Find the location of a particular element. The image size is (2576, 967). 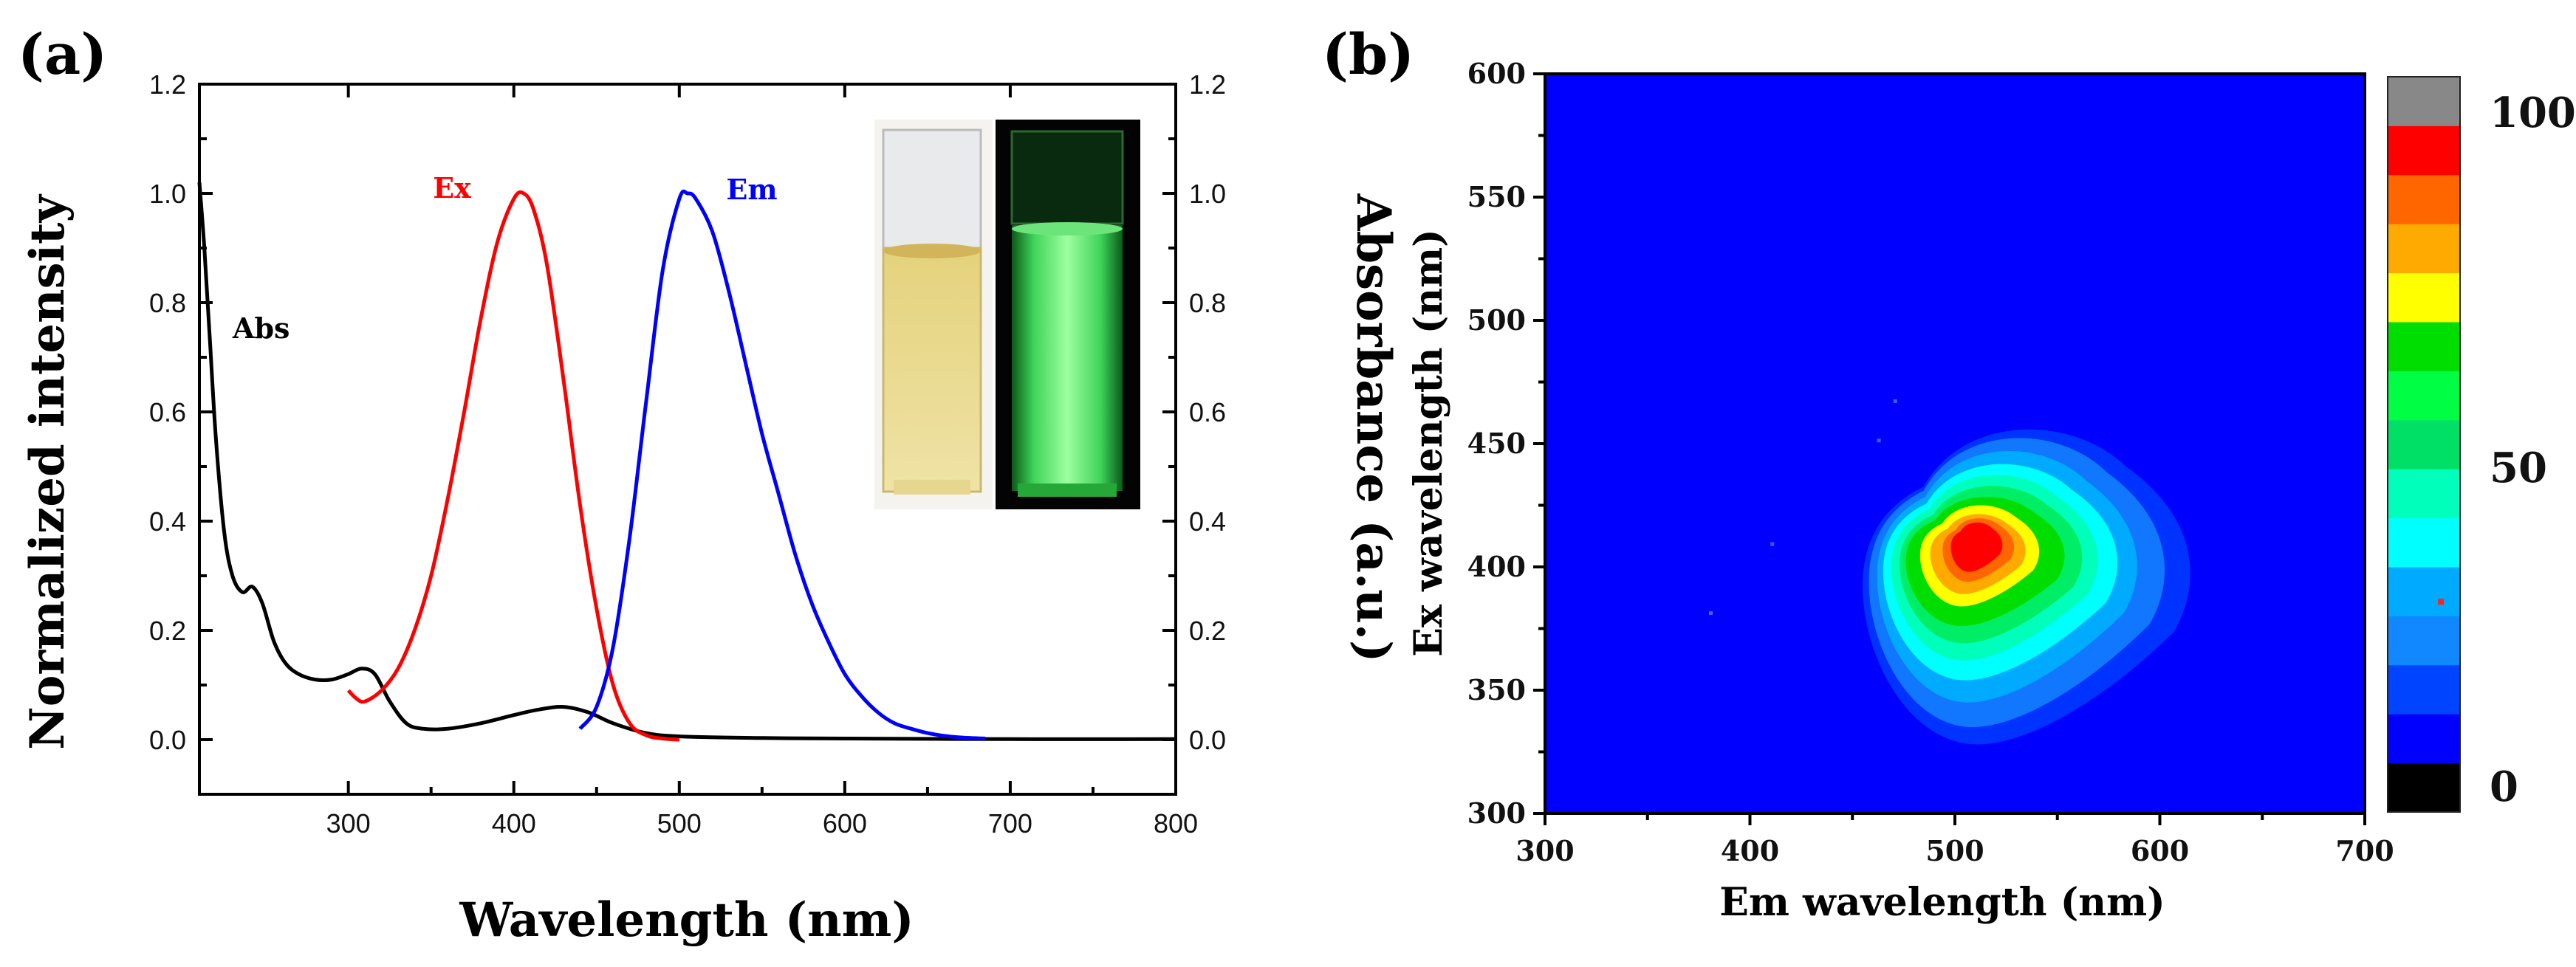

panel-b-y-tick-label: 300 is located at coordinates (1496, 813).